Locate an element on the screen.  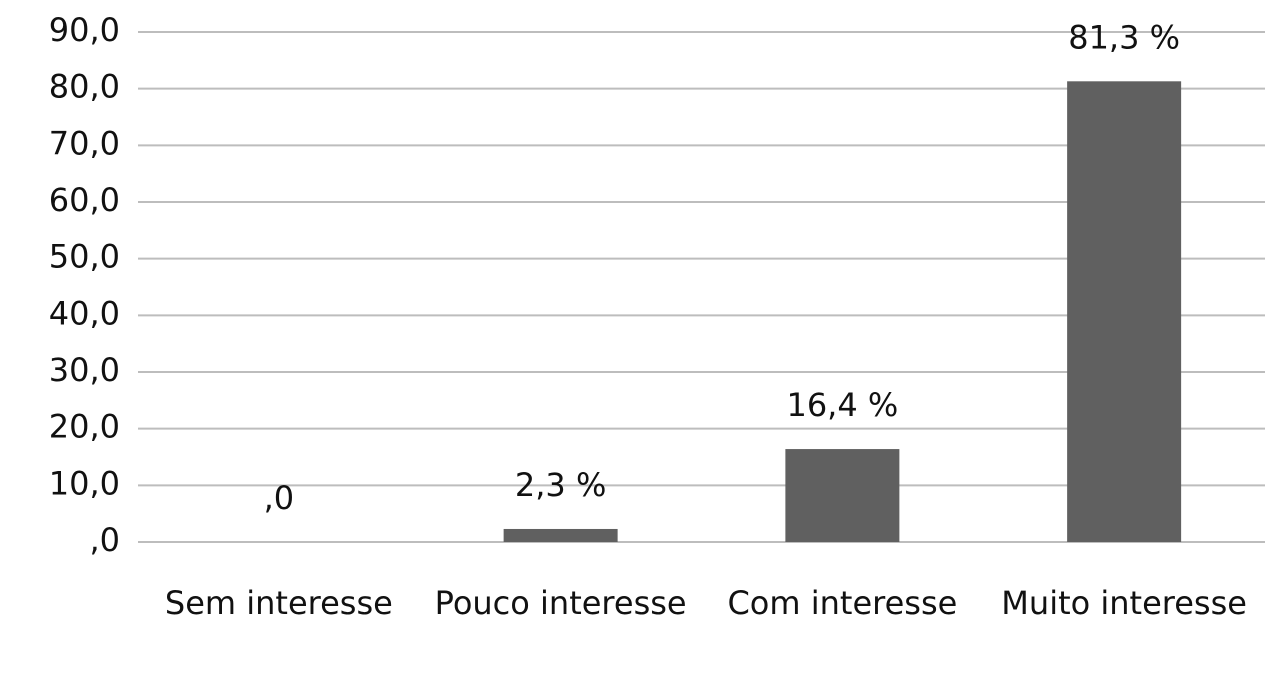
y-tick-label: 80,0 is located at coordinates (84, 87).